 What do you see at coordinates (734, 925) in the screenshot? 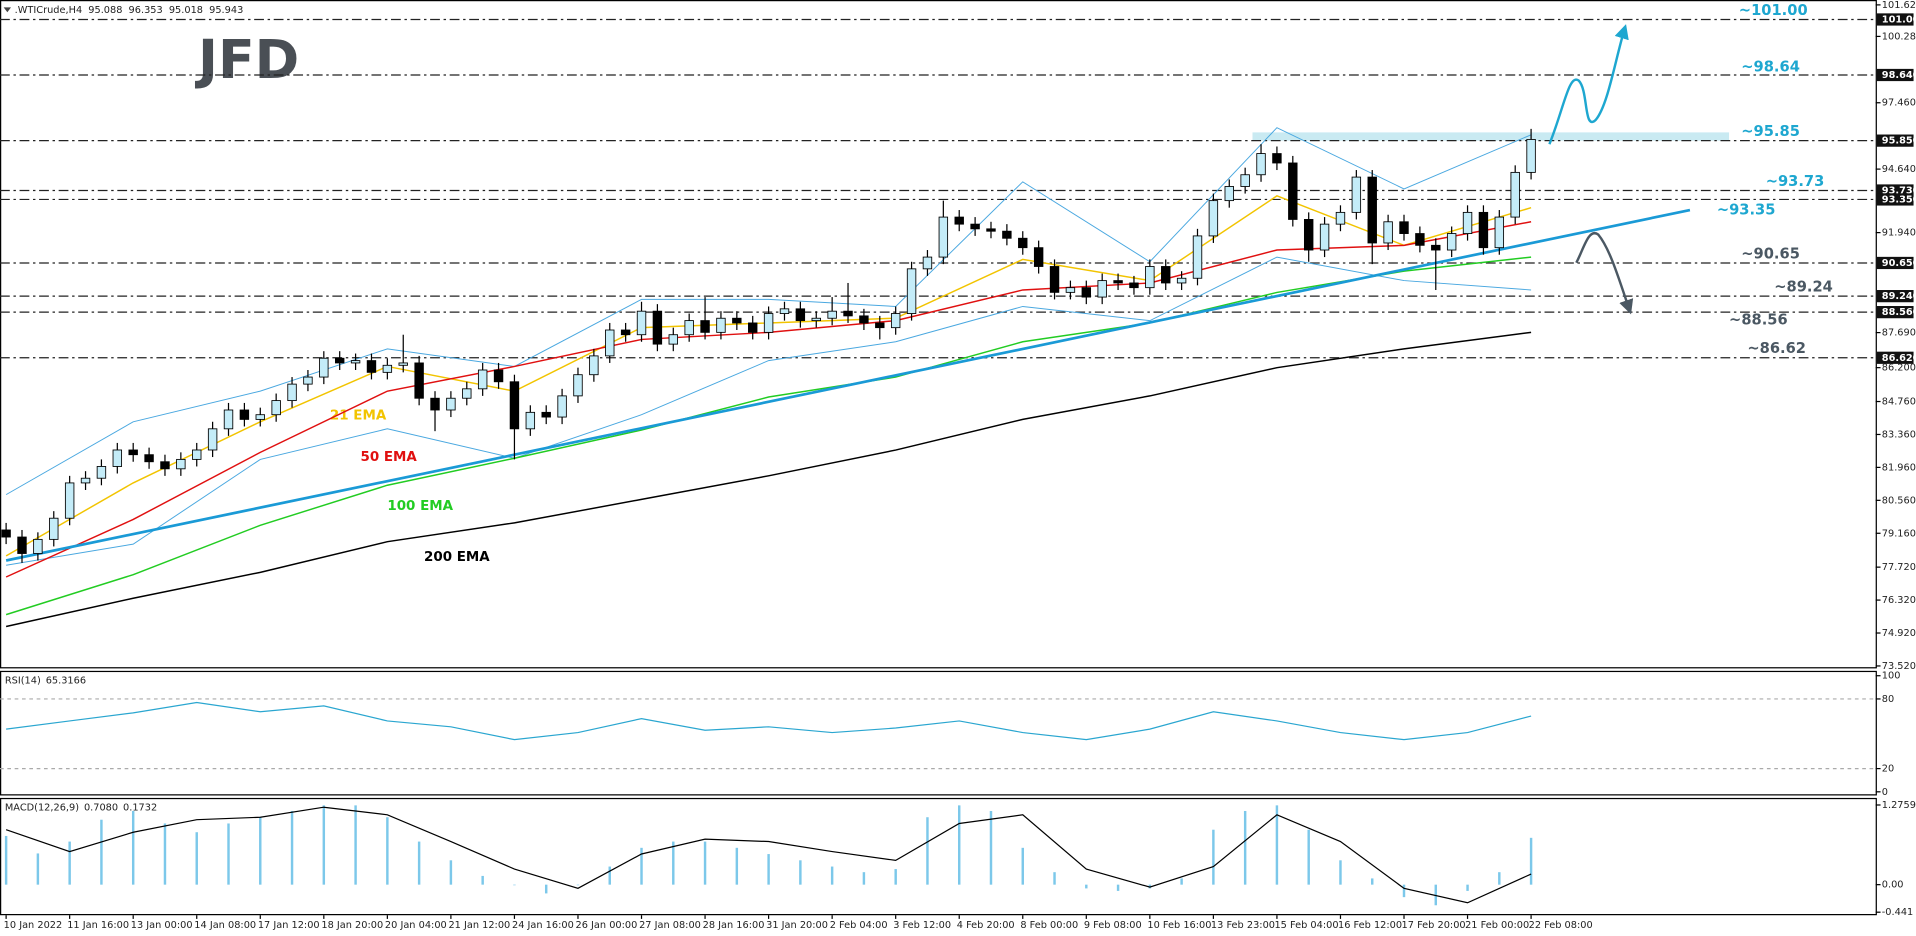
I see `x-tick-label: 28 Jan 16:00` at bounding box center [734, 925].